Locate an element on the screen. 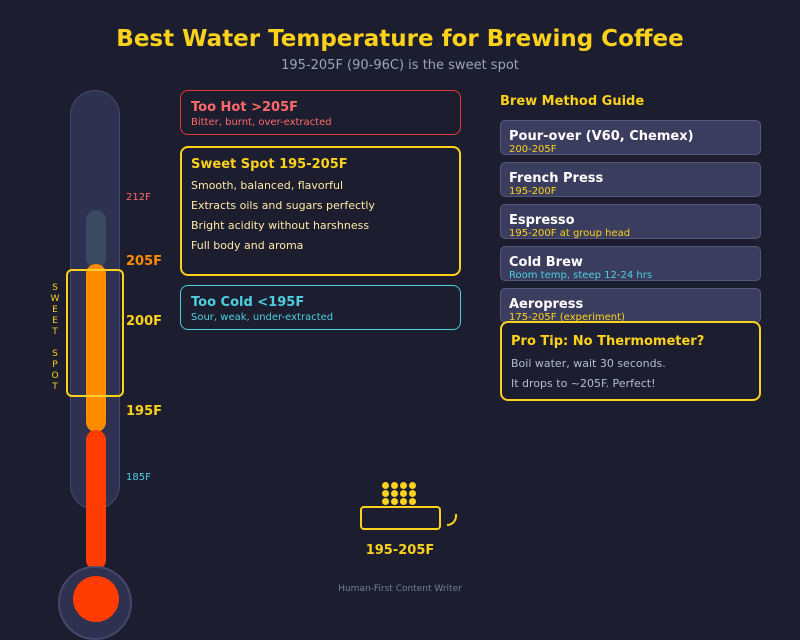 The width and height of the screenshot is (800, 640). cup-temperature-label: 195-205F is located at coordinates (400, 550).